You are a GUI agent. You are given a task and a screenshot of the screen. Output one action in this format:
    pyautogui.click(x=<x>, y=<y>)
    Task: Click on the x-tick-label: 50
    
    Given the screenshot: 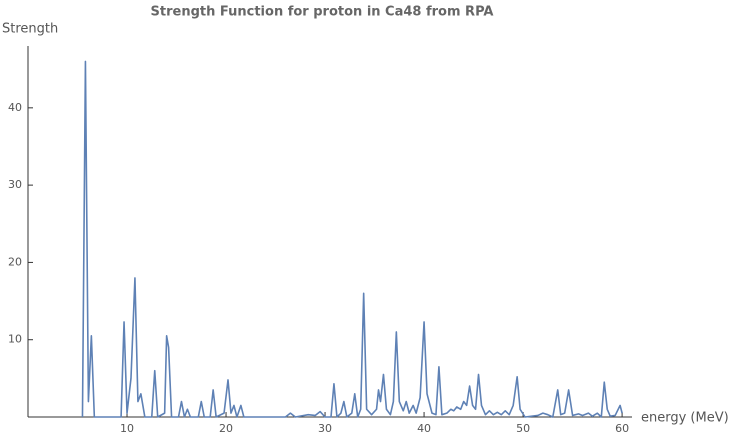 What is the action you would take?
    pyautogui.click(x=523, y=428)
    